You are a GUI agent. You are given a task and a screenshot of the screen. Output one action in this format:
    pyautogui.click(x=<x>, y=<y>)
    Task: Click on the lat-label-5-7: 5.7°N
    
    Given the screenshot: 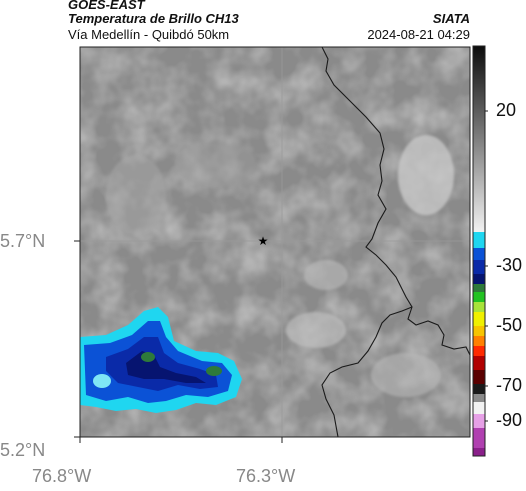 What is the action you would take?
    pyautogui.click(x=23, y=241)
    